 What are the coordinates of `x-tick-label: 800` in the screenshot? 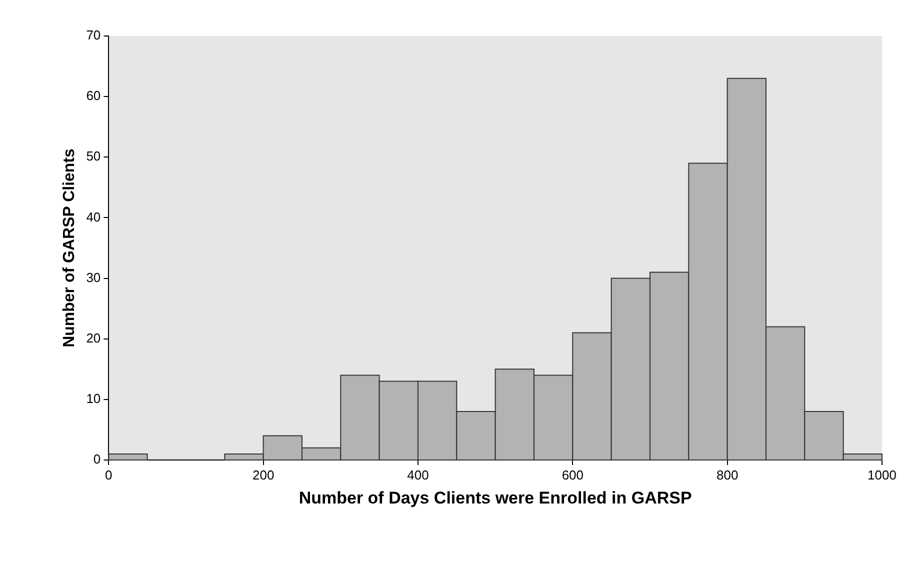 It's located at (727, 474).